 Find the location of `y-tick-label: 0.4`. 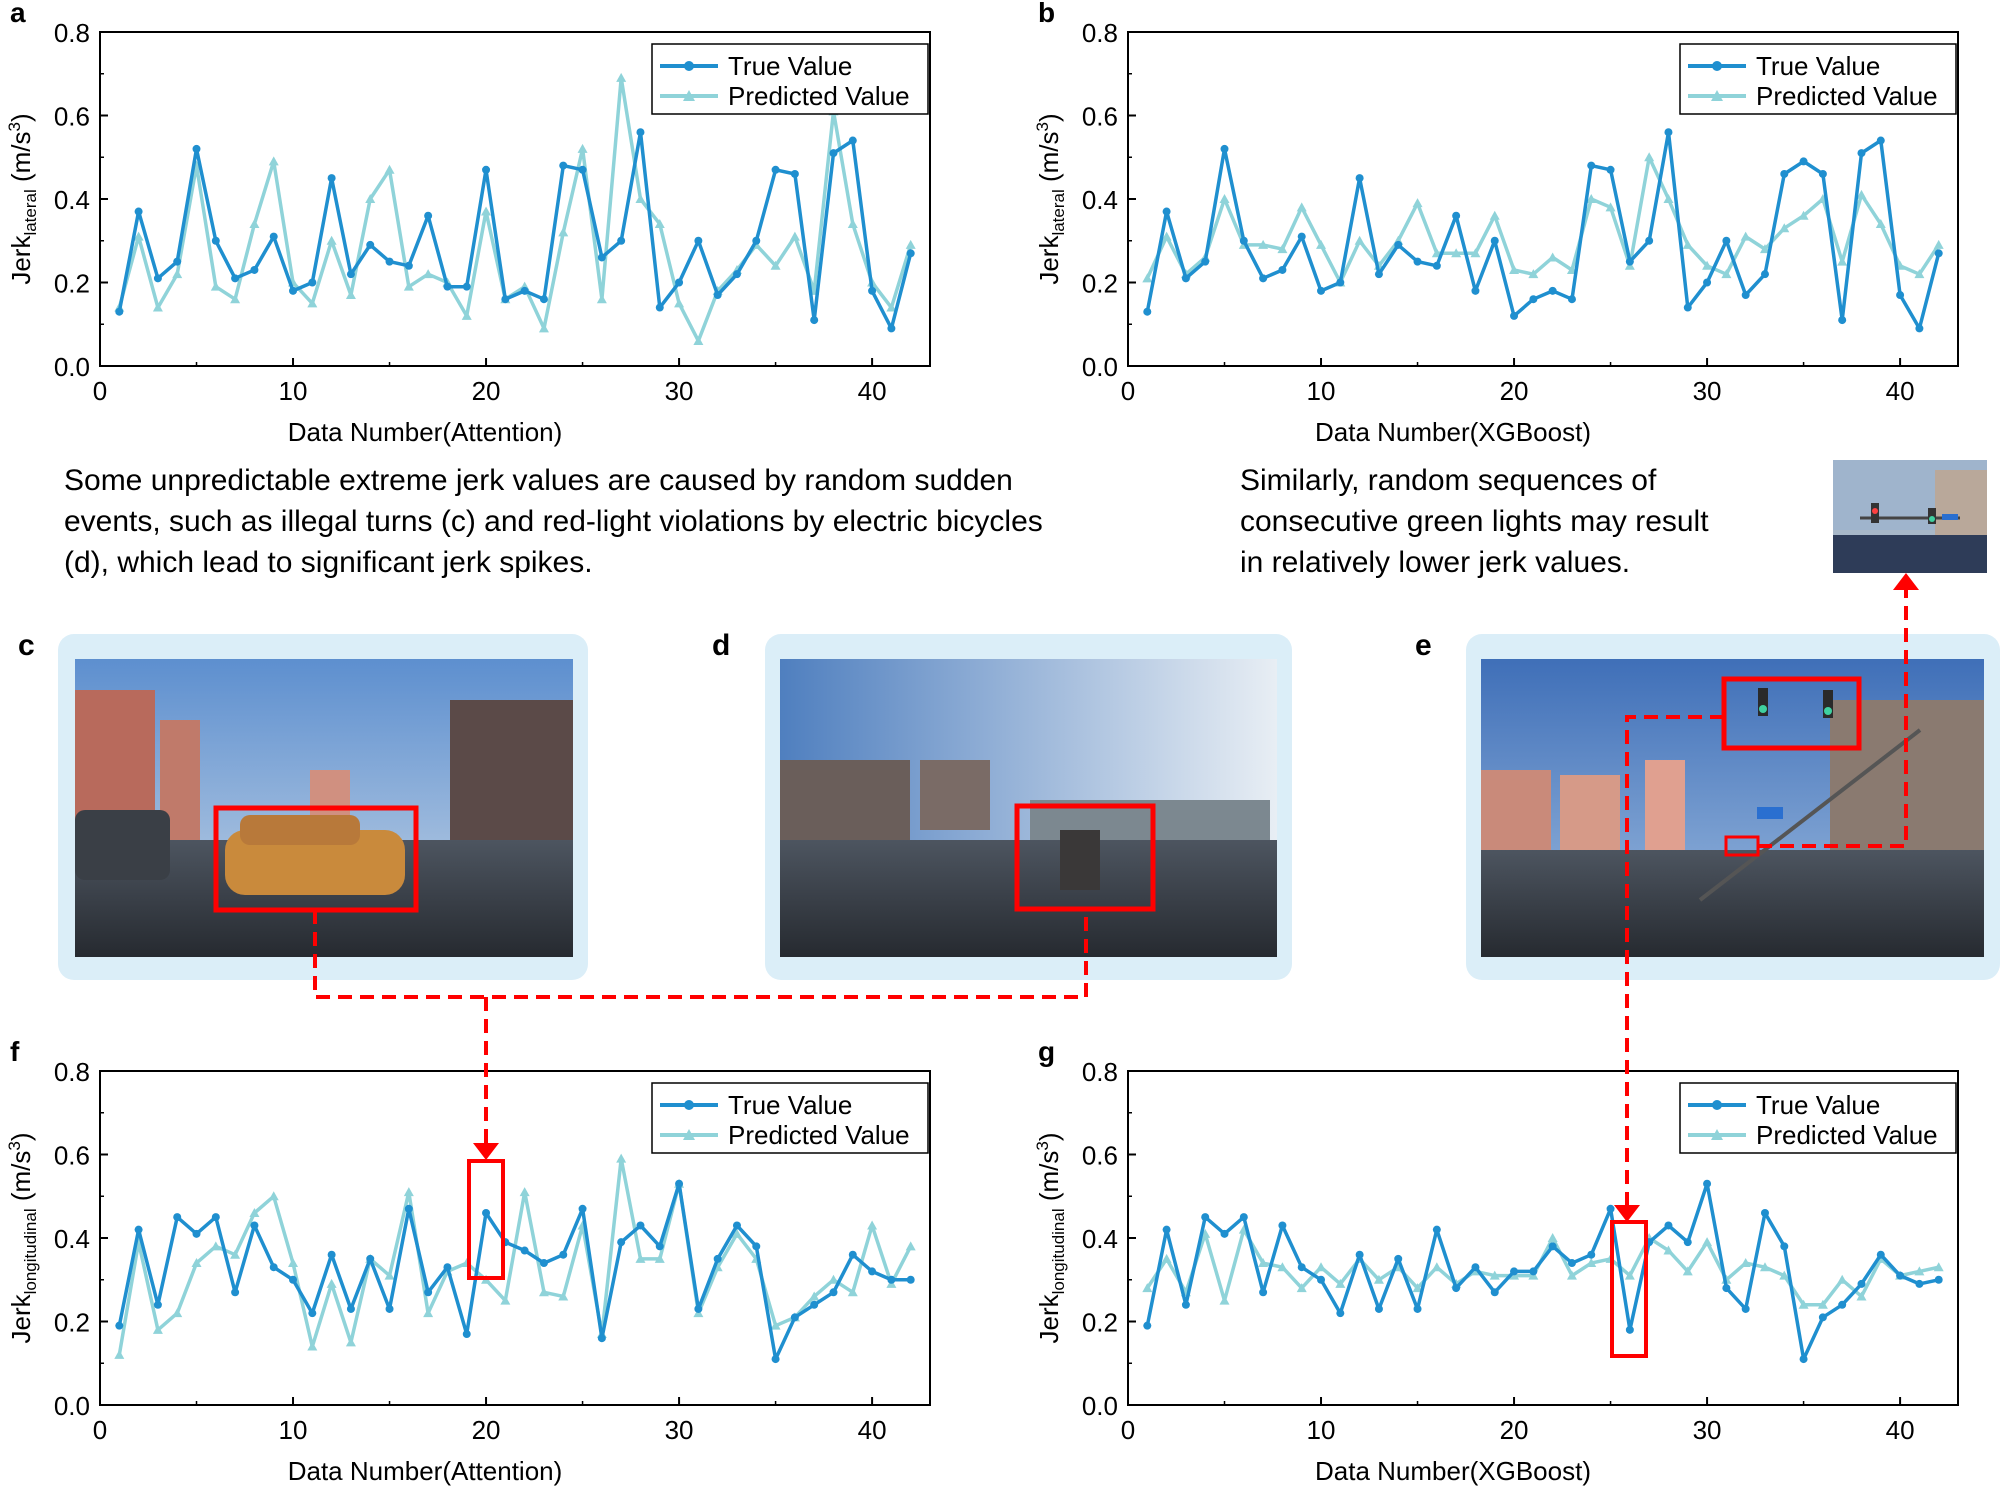

y-tick-label: 0.4 is located at coordinates (1100, 1239).